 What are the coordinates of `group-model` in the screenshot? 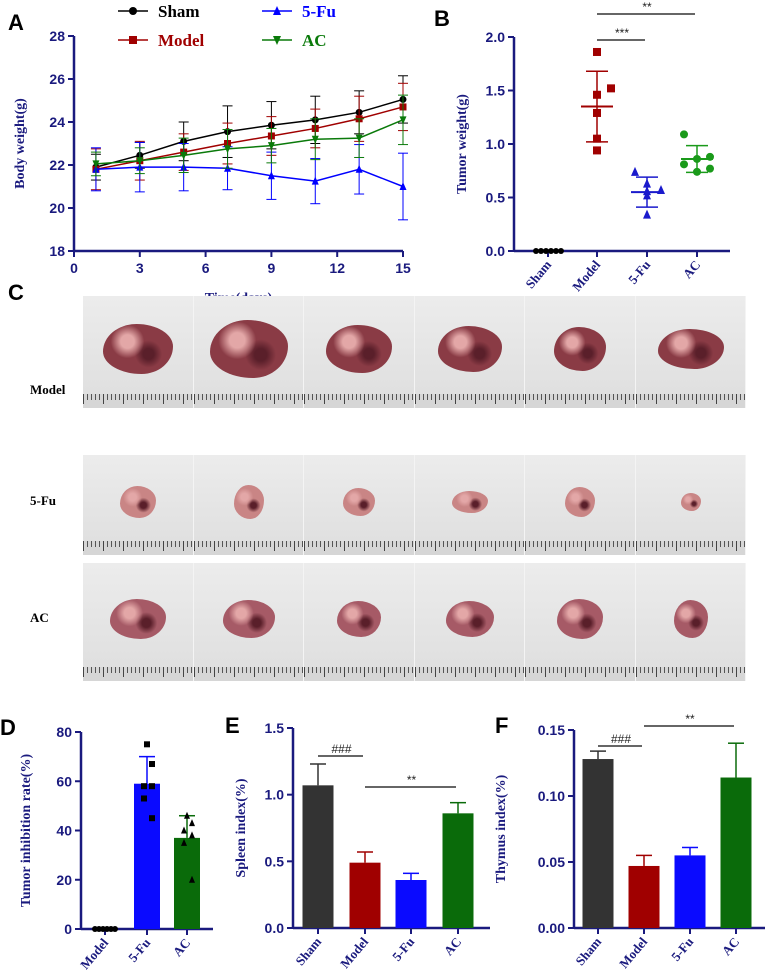 It's located at (598, 101).